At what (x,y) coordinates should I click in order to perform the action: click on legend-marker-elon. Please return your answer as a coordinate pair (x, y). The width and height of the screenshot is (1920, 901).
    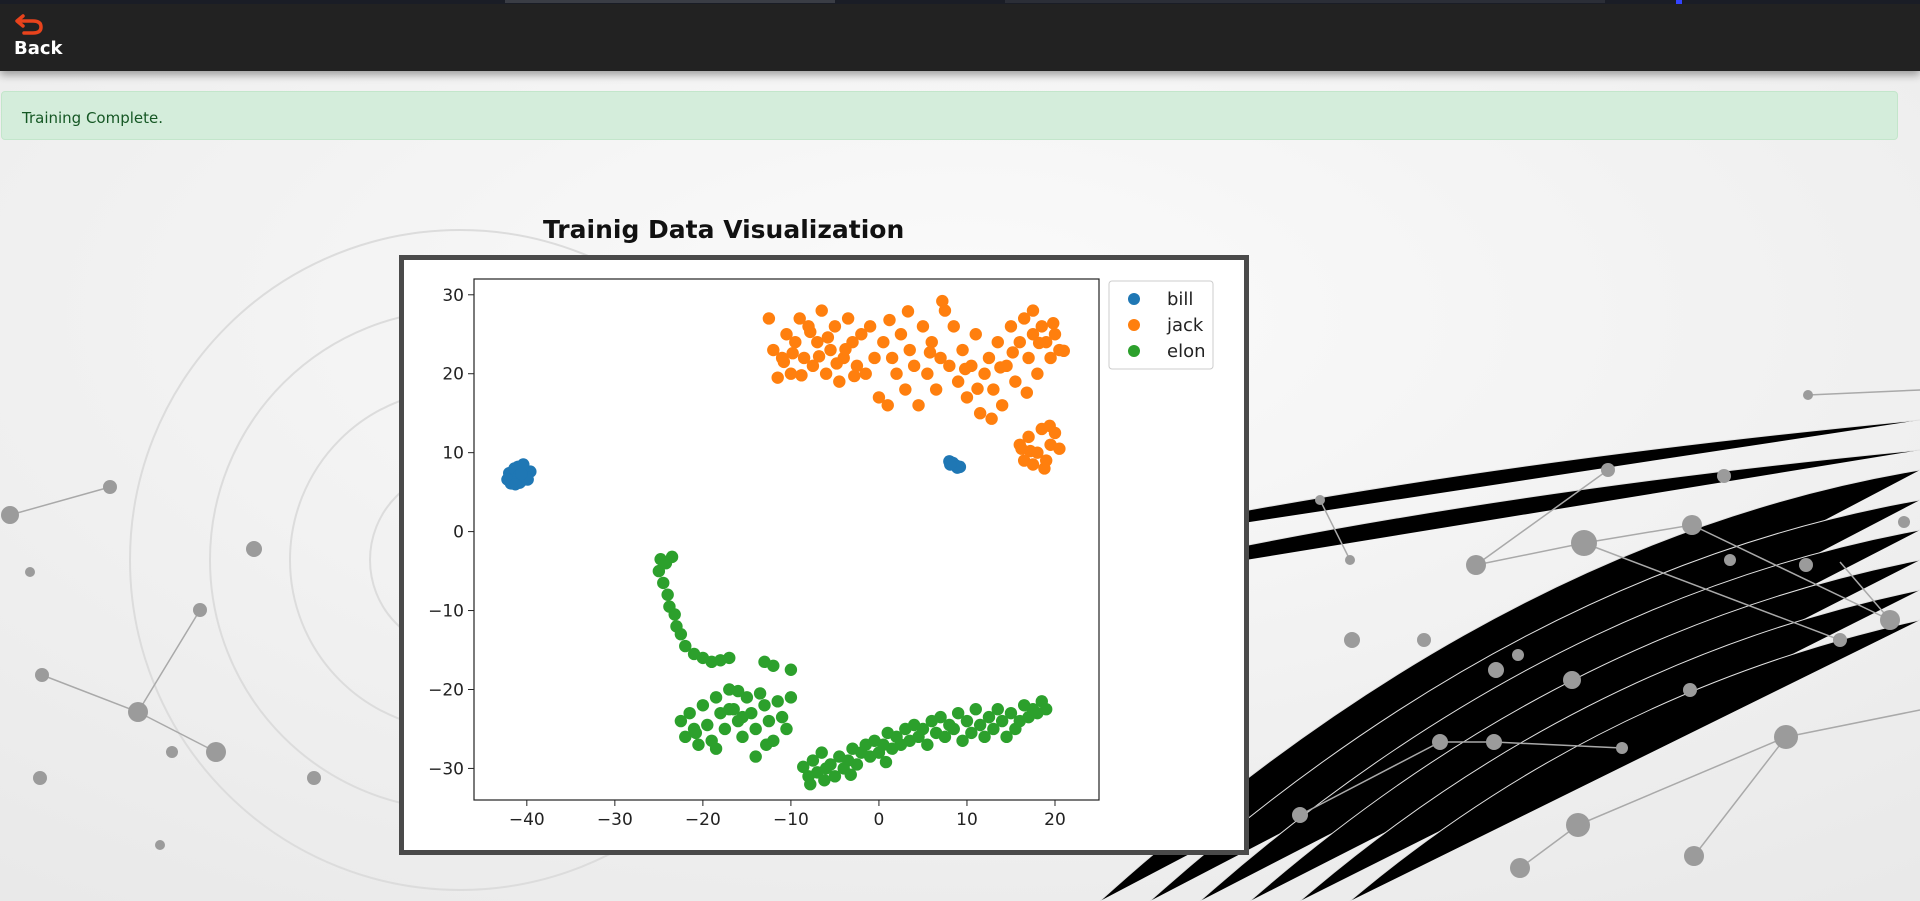
    Looking at the image, I should click on (1134, 351).